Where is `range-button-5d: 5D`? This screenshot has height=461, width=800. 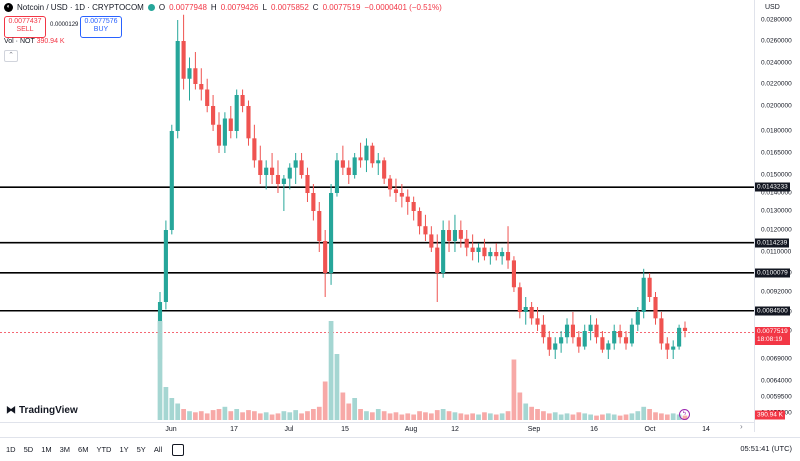
range-button-5d: 5D is located at coordinates (28, 449).